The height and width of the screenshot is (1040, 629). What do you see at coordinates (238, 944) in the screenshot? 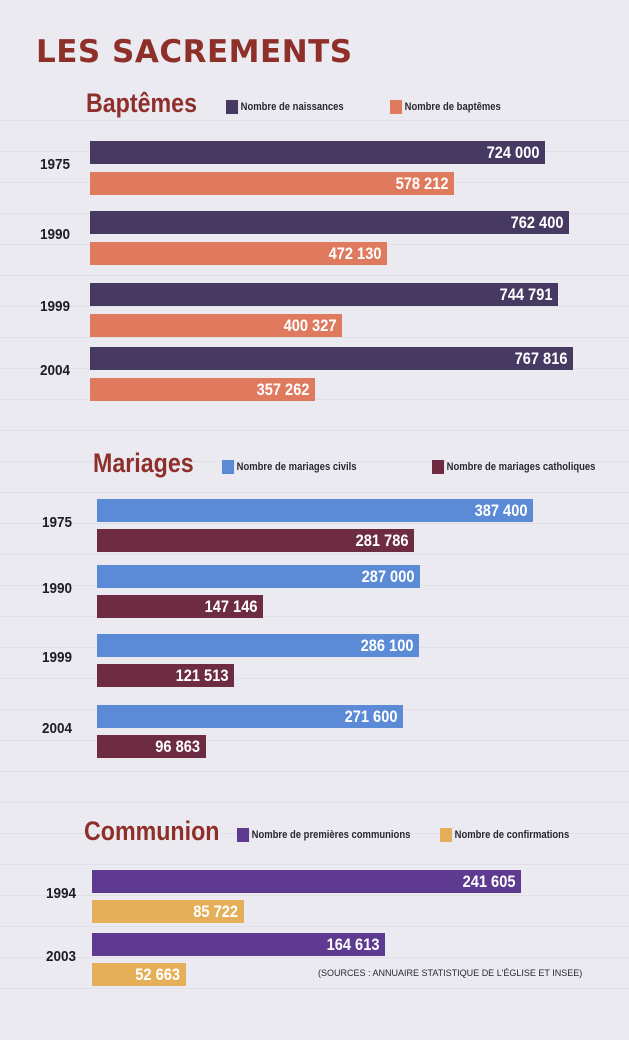
I see `bar: 164 613` at bounding box center [238, 944].